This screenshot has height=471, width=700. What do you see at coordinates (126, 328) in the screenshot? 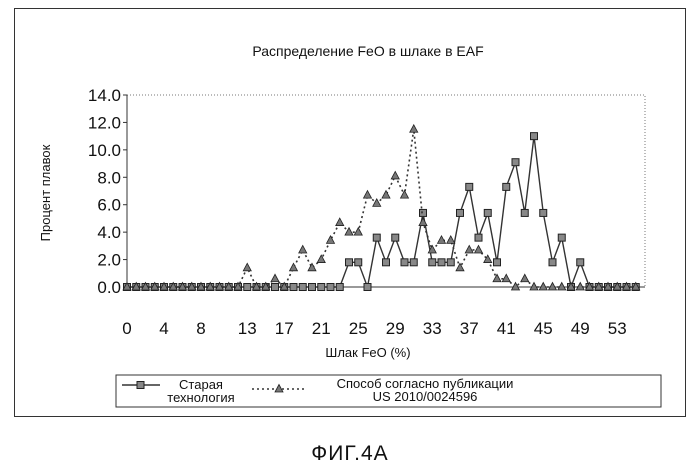
I see `x-tick-label: 0` at bounding box center [126, 328].